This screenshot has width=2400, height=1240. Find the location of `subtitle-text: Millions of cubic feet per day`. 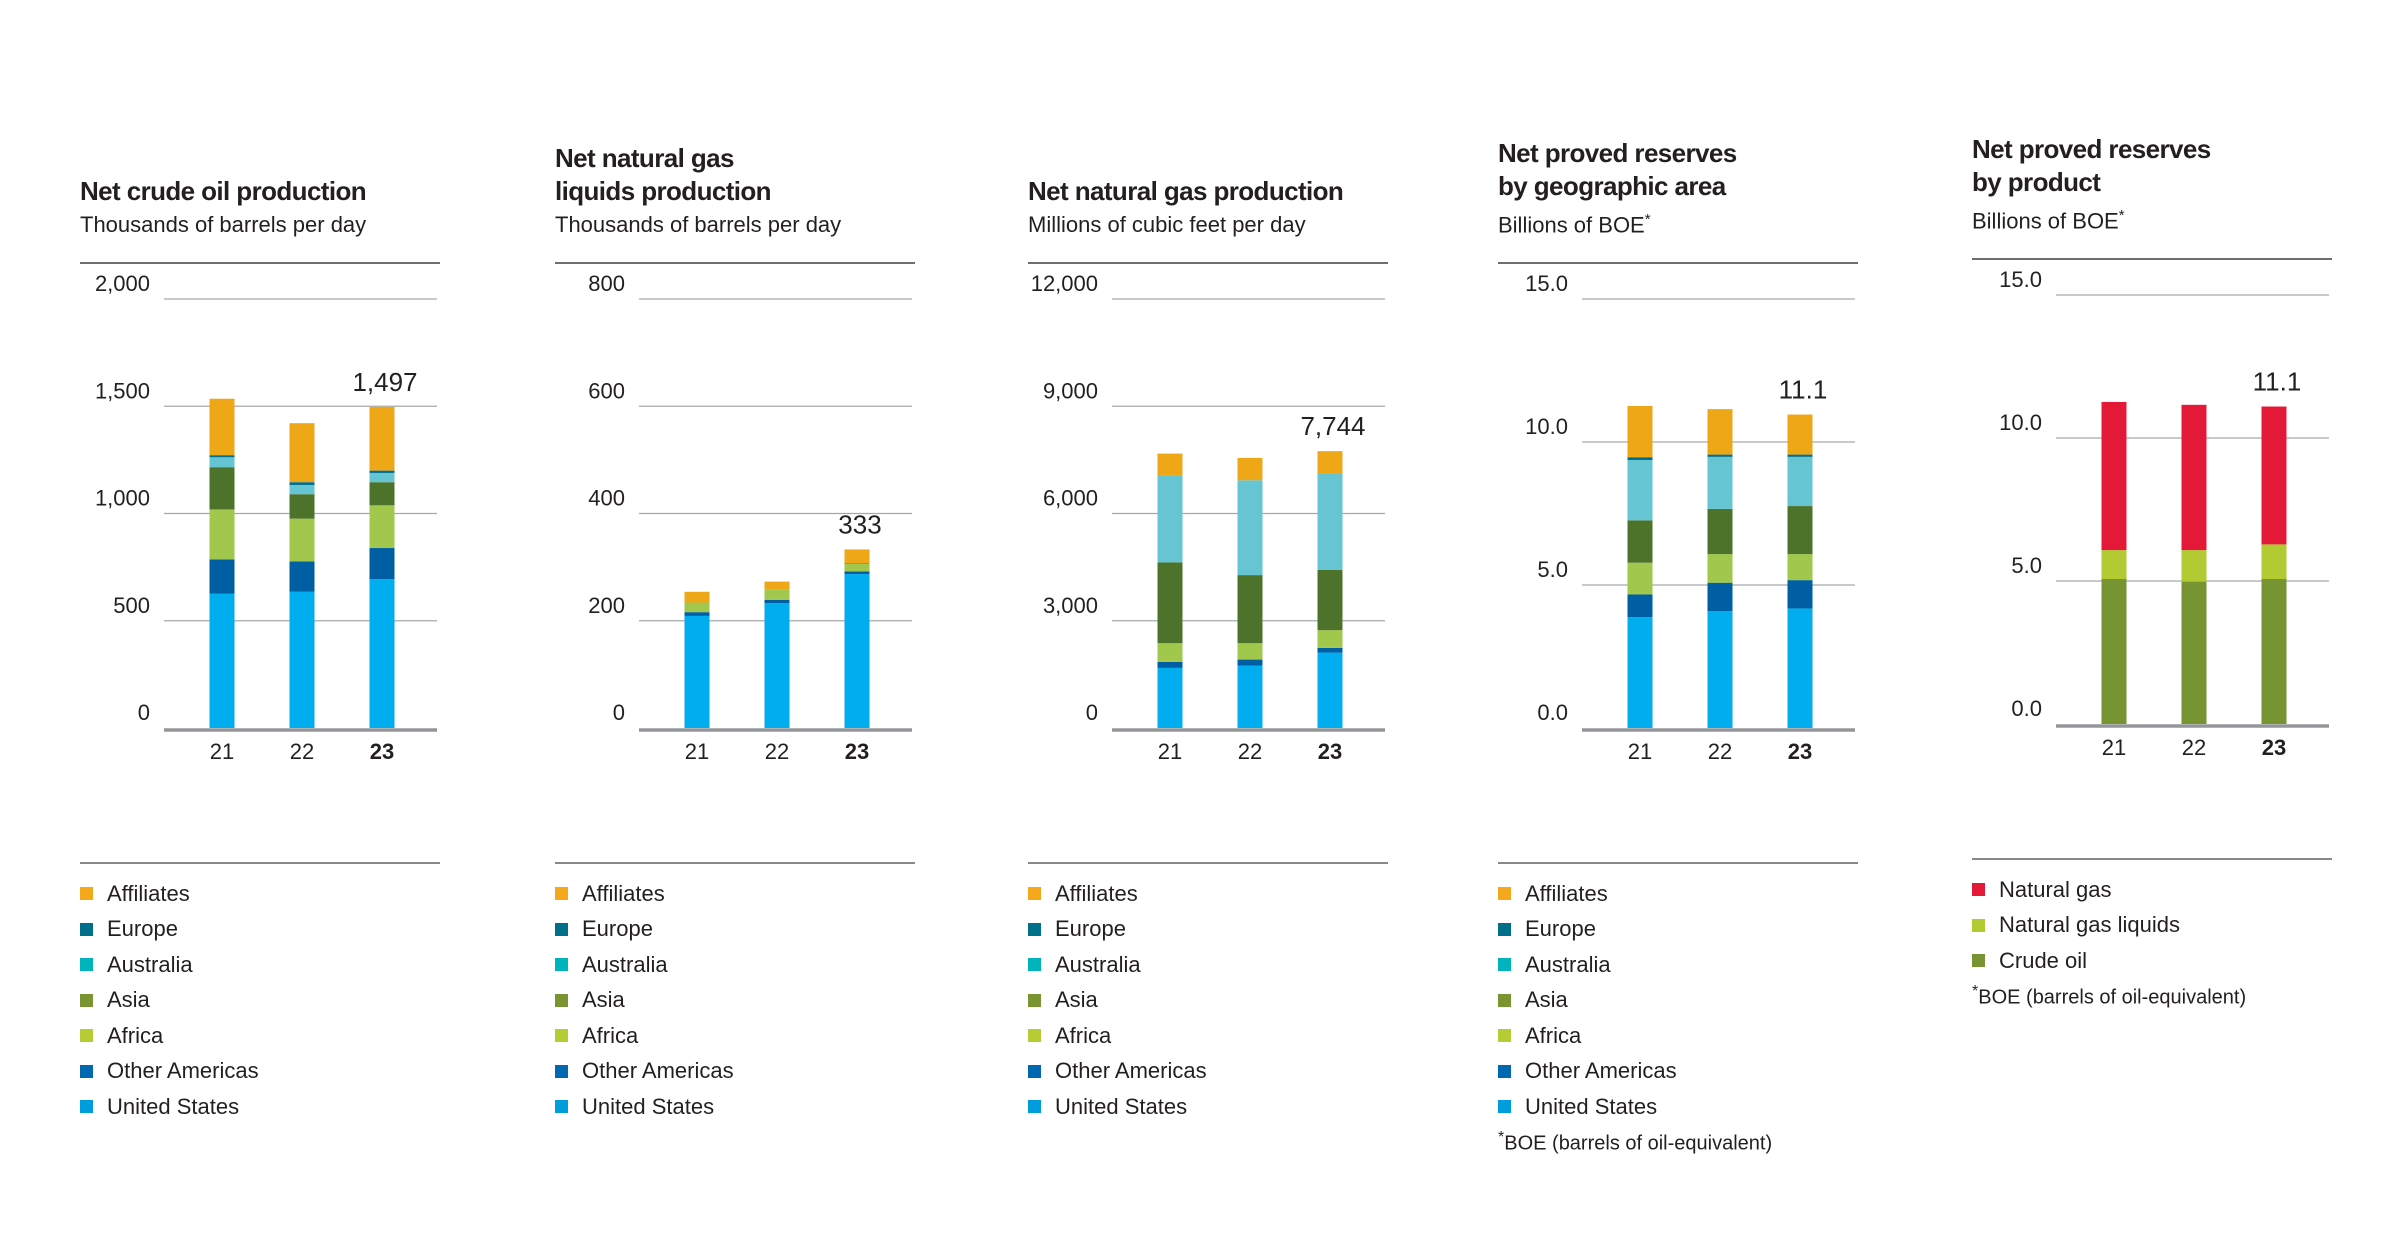

subtitle-text: Millions of cubic feet per day is located at coordinates (1167, 224).